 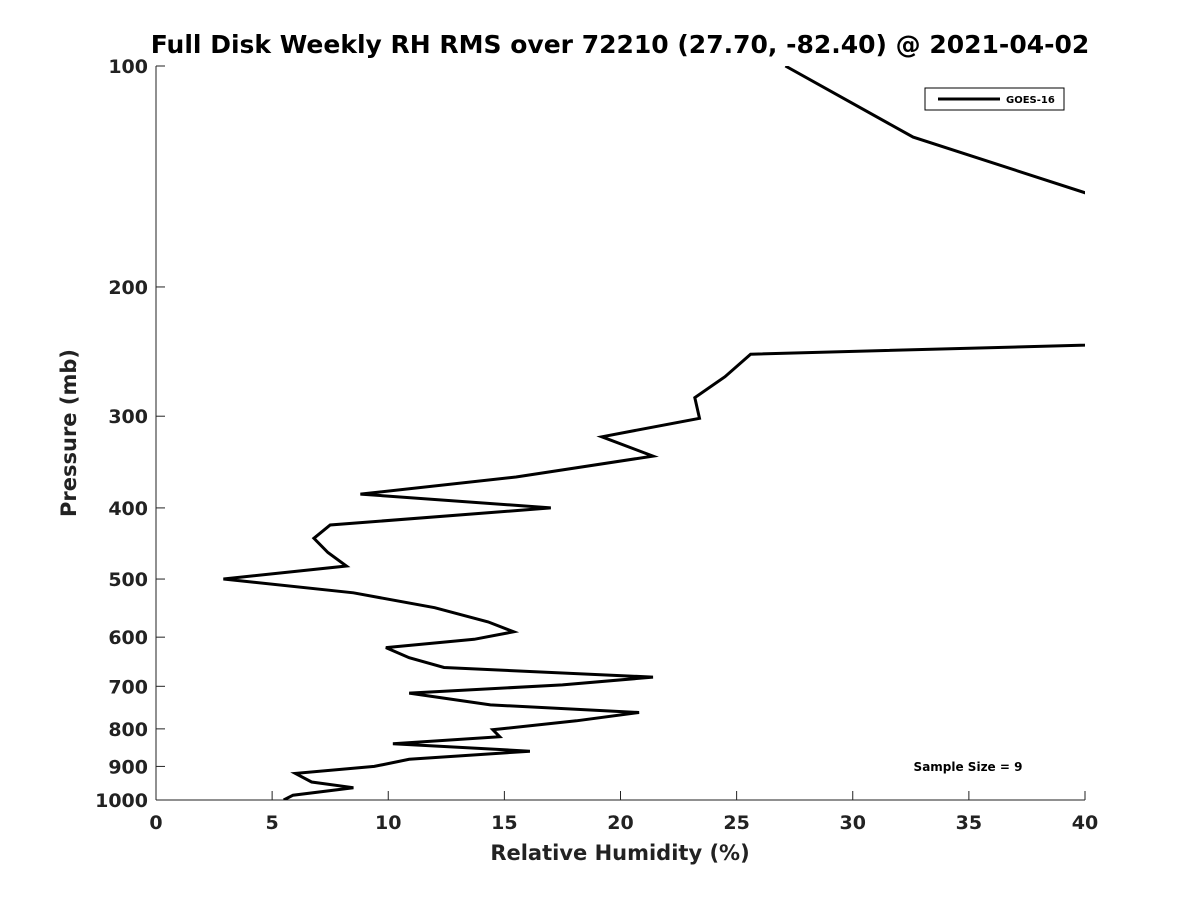 I want to click on y-tick-label: 500, so click(x=128, y=580).